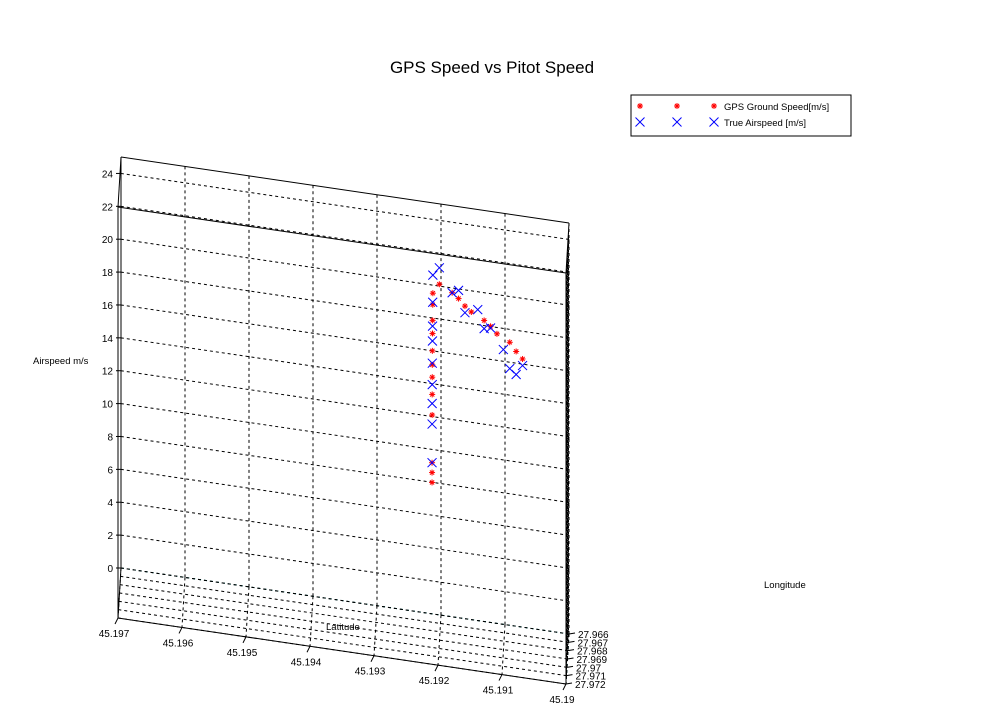 The width and height of the screenshot is (985, 703). I want to click on chart-title: GPS Speed vs Pitot Speed, so click(492, 67).